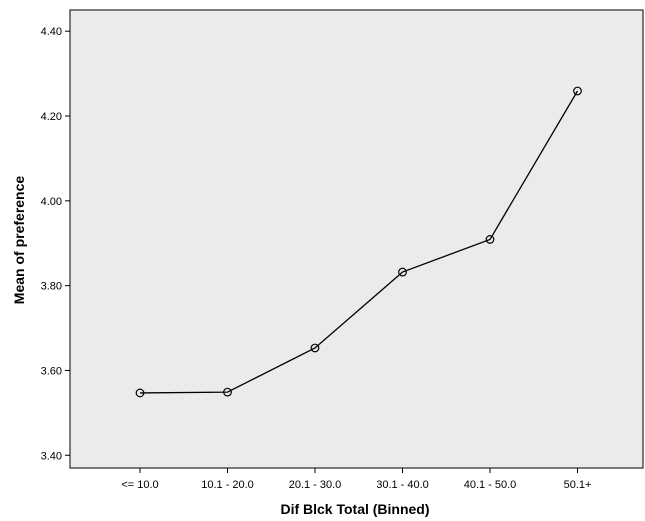 Image resolution: width=645 pixels, height=521 pixels. I want to click on y-tick-label: 4.00, so click(51, 202).